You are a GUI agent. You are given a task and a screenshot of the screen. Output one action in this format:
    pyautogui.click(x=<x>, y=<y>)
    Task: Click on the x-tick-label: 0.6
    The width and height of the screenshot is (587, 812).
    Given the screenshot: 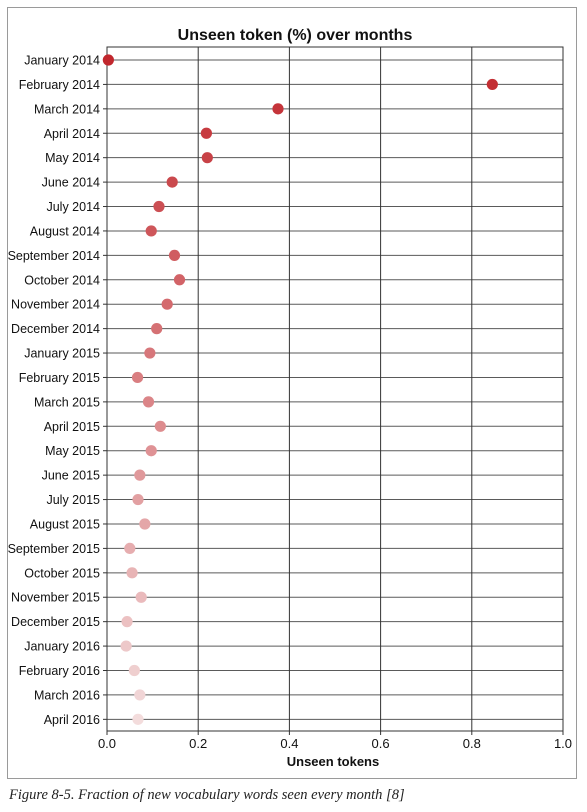 What is the action you would take?
    pyautogui.click(x=381, y=743)
    